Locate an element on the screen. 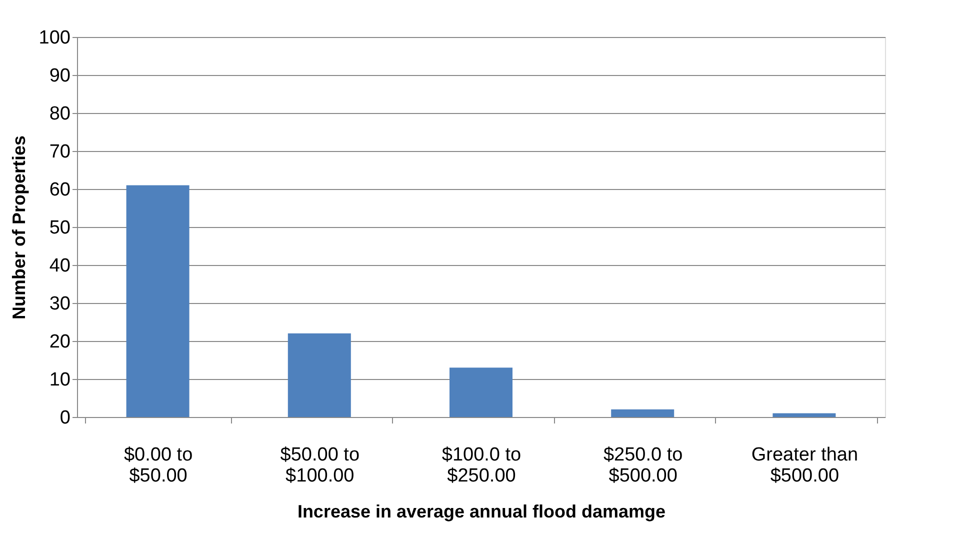 This screenshot has width=980, height=553. y-tick-label: 50 is located at coordinates (59, 228).